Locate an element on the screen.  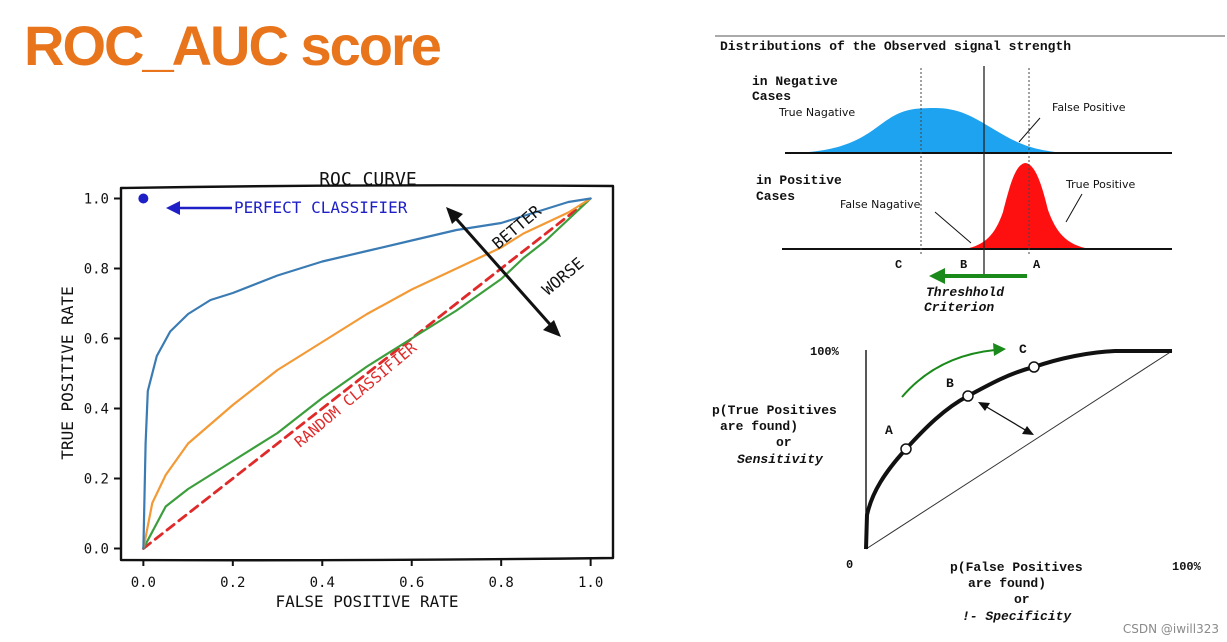
point-a-label: A is located at coordinates (1037, 265).